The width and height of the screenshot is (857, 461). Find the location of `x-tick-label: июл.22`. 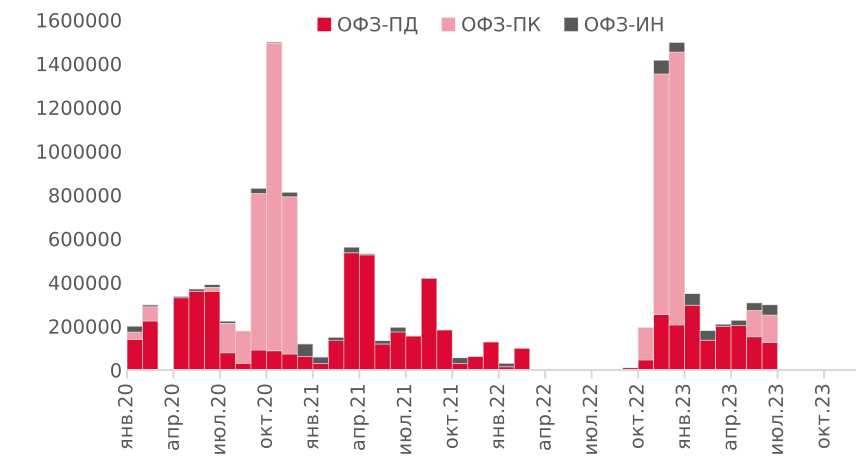

x-tick-label: июл.22 is located at coordinates (590, 419).